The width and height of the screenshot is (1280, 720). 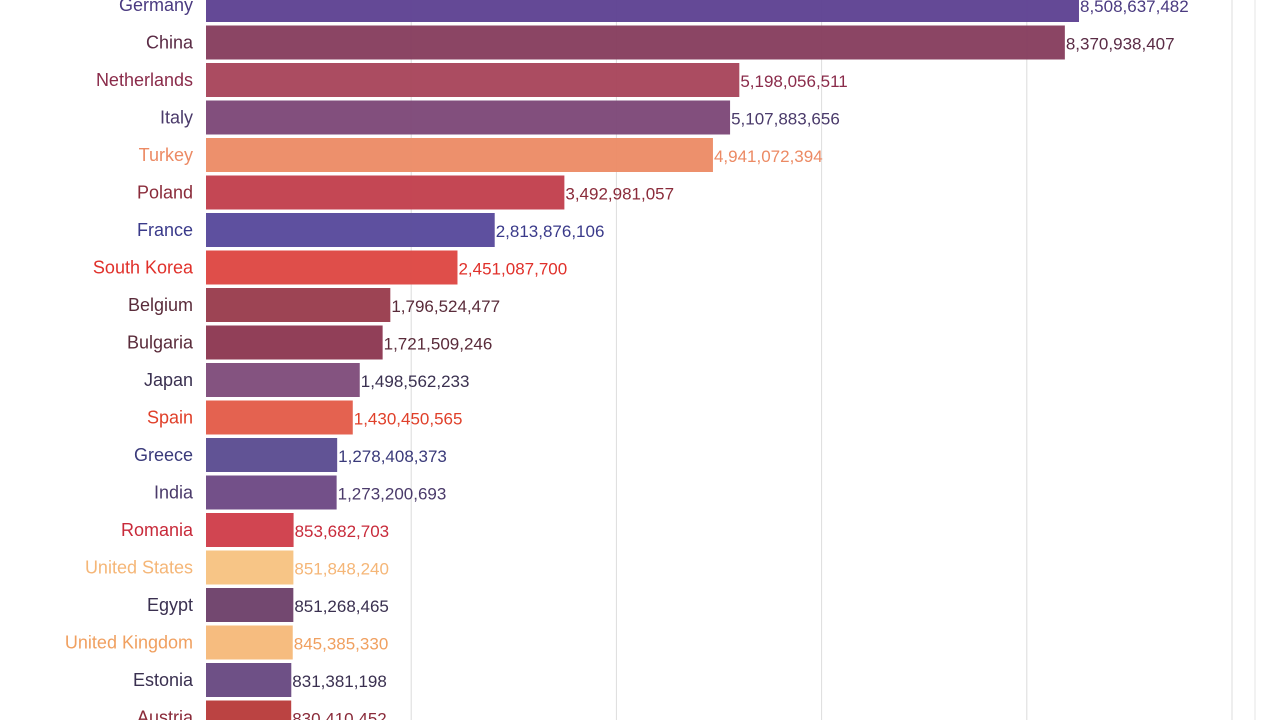 What do you see at coordinates (550, 231) in the screenshot?
I see `value-label: 2,813,876,106` at bounding box center [550, 231].